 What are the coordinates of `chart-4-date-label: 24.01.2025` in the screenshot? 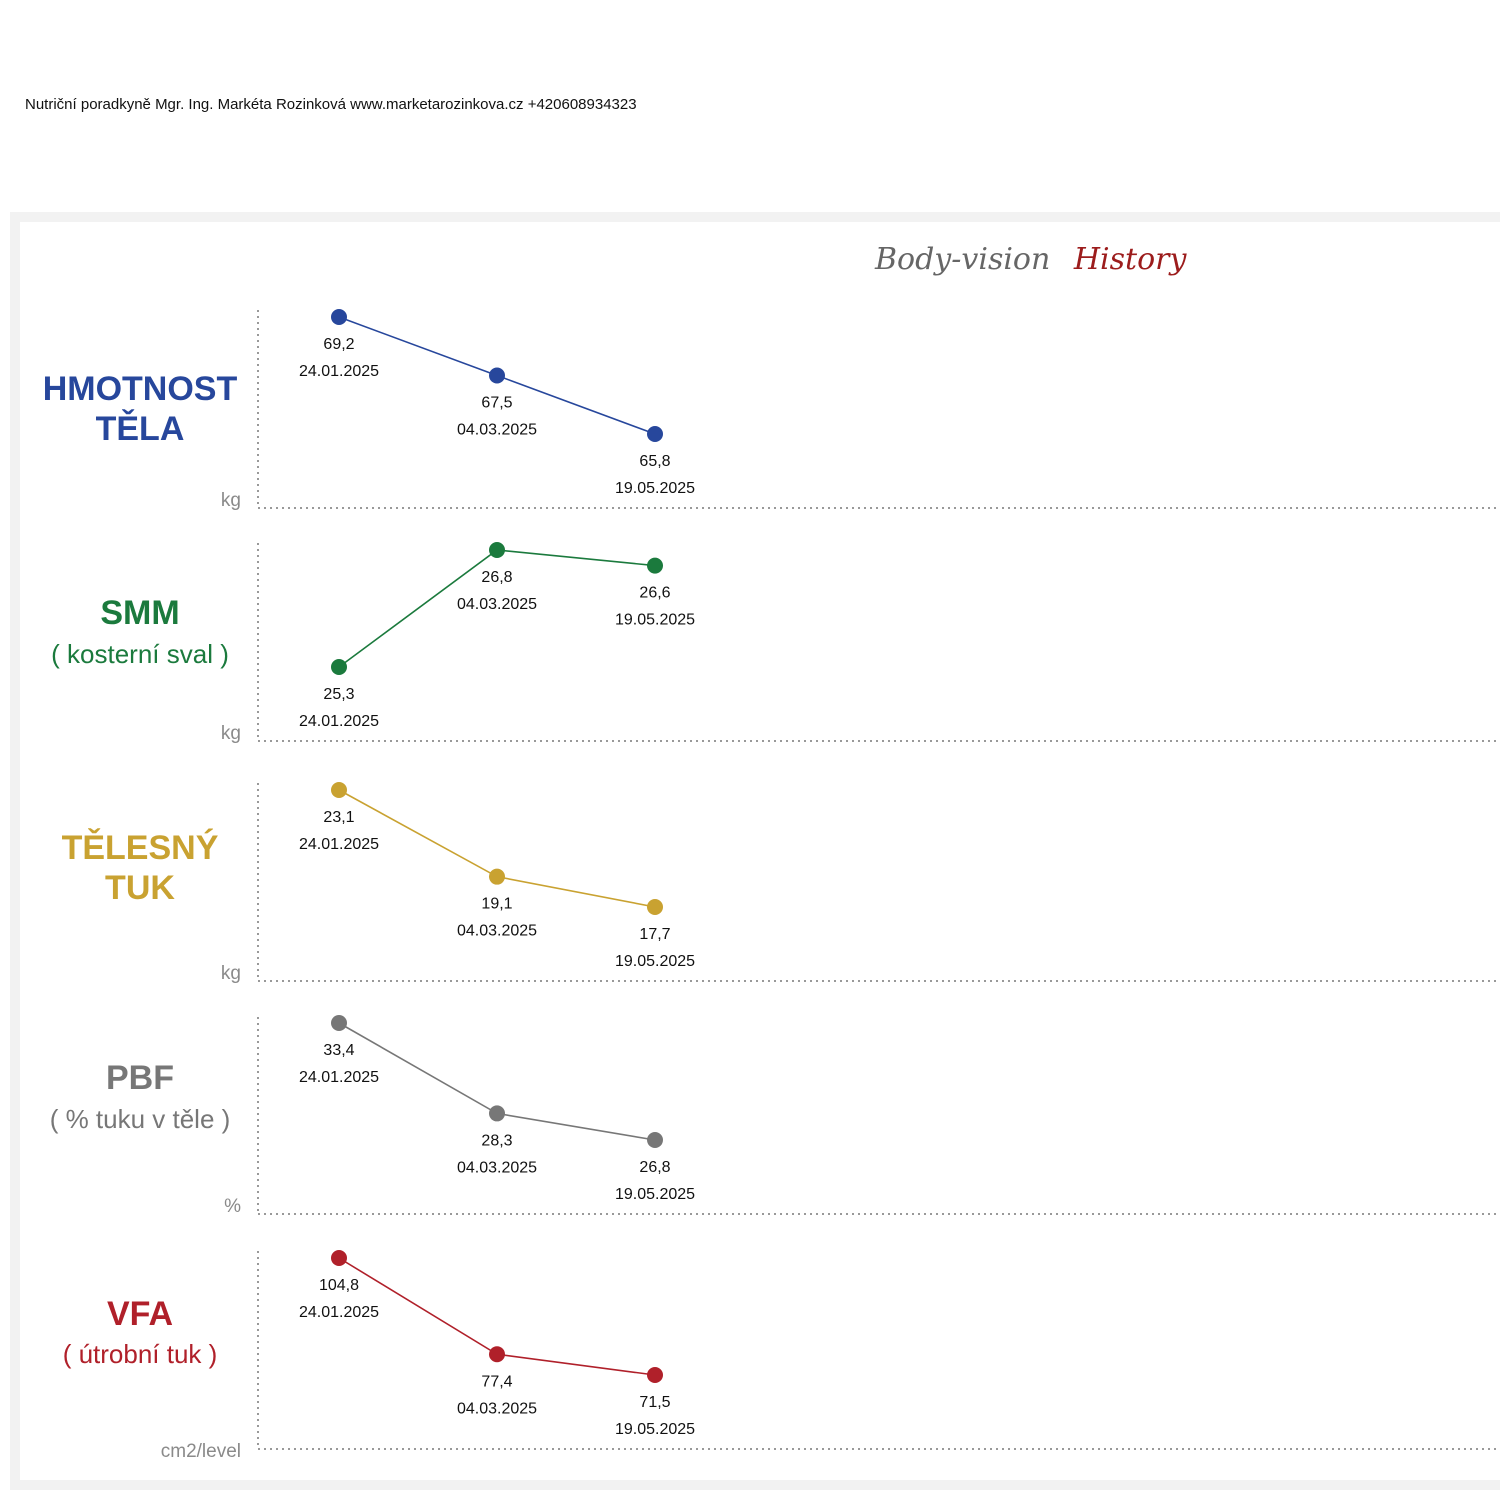 It's located at (339, 1077).